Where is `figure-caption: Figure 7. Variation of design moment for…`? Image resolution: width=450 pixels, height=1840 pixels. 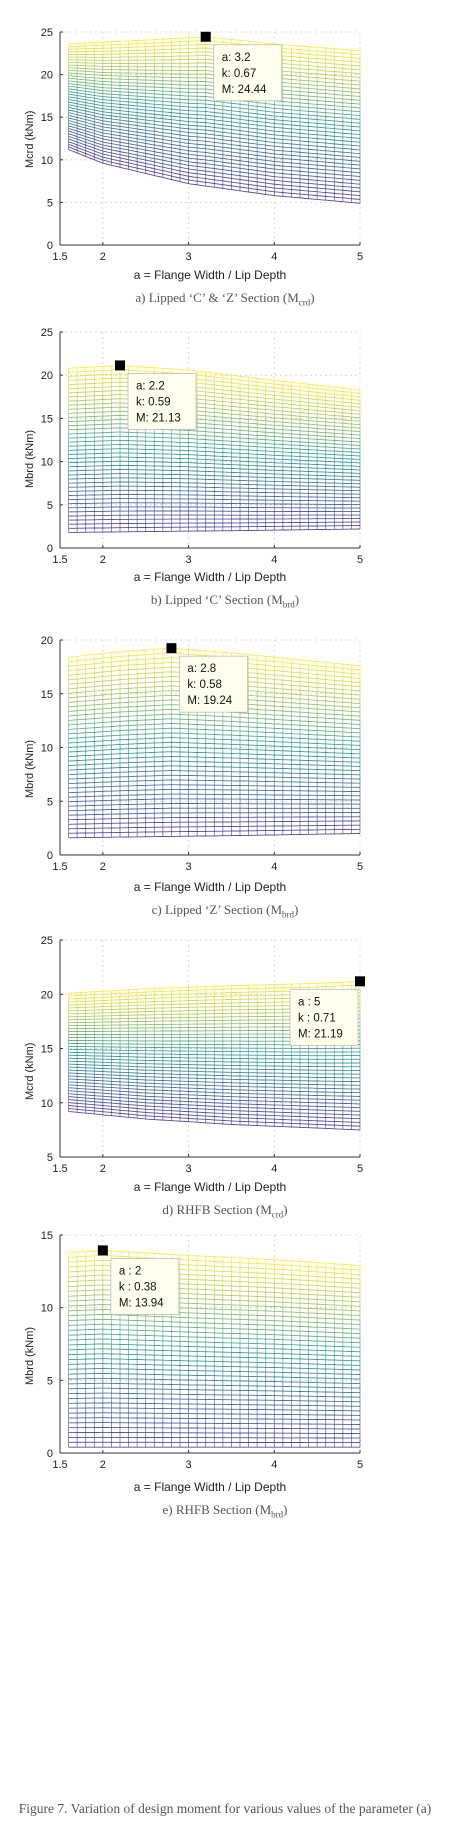
figure-caption: Figure 7. Variation of design moment for… is located at coordinates (225, 1808).